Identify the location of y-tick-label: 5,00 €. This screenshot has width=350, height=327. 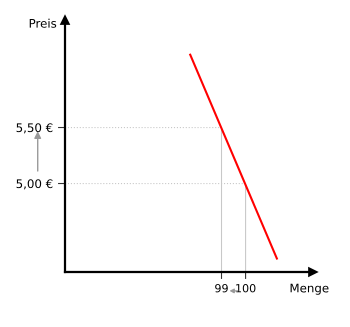
(34, 184).